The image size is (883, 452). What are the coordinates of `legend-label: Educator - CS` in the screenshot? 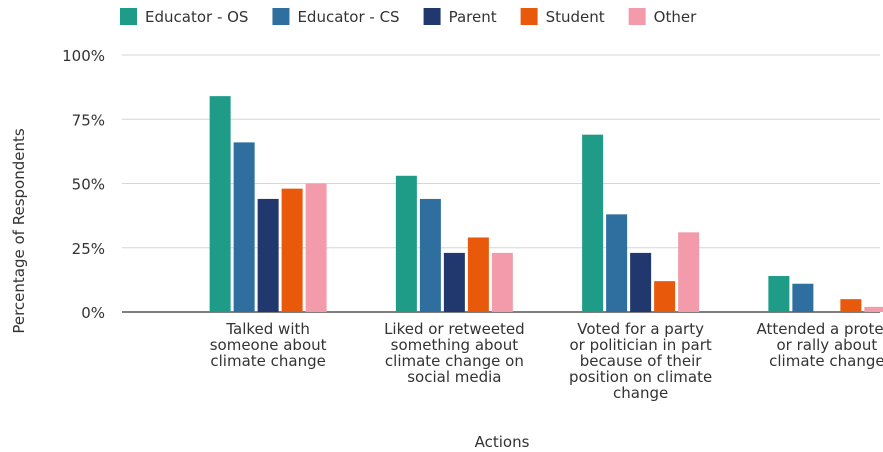 It's located at (348, 17).